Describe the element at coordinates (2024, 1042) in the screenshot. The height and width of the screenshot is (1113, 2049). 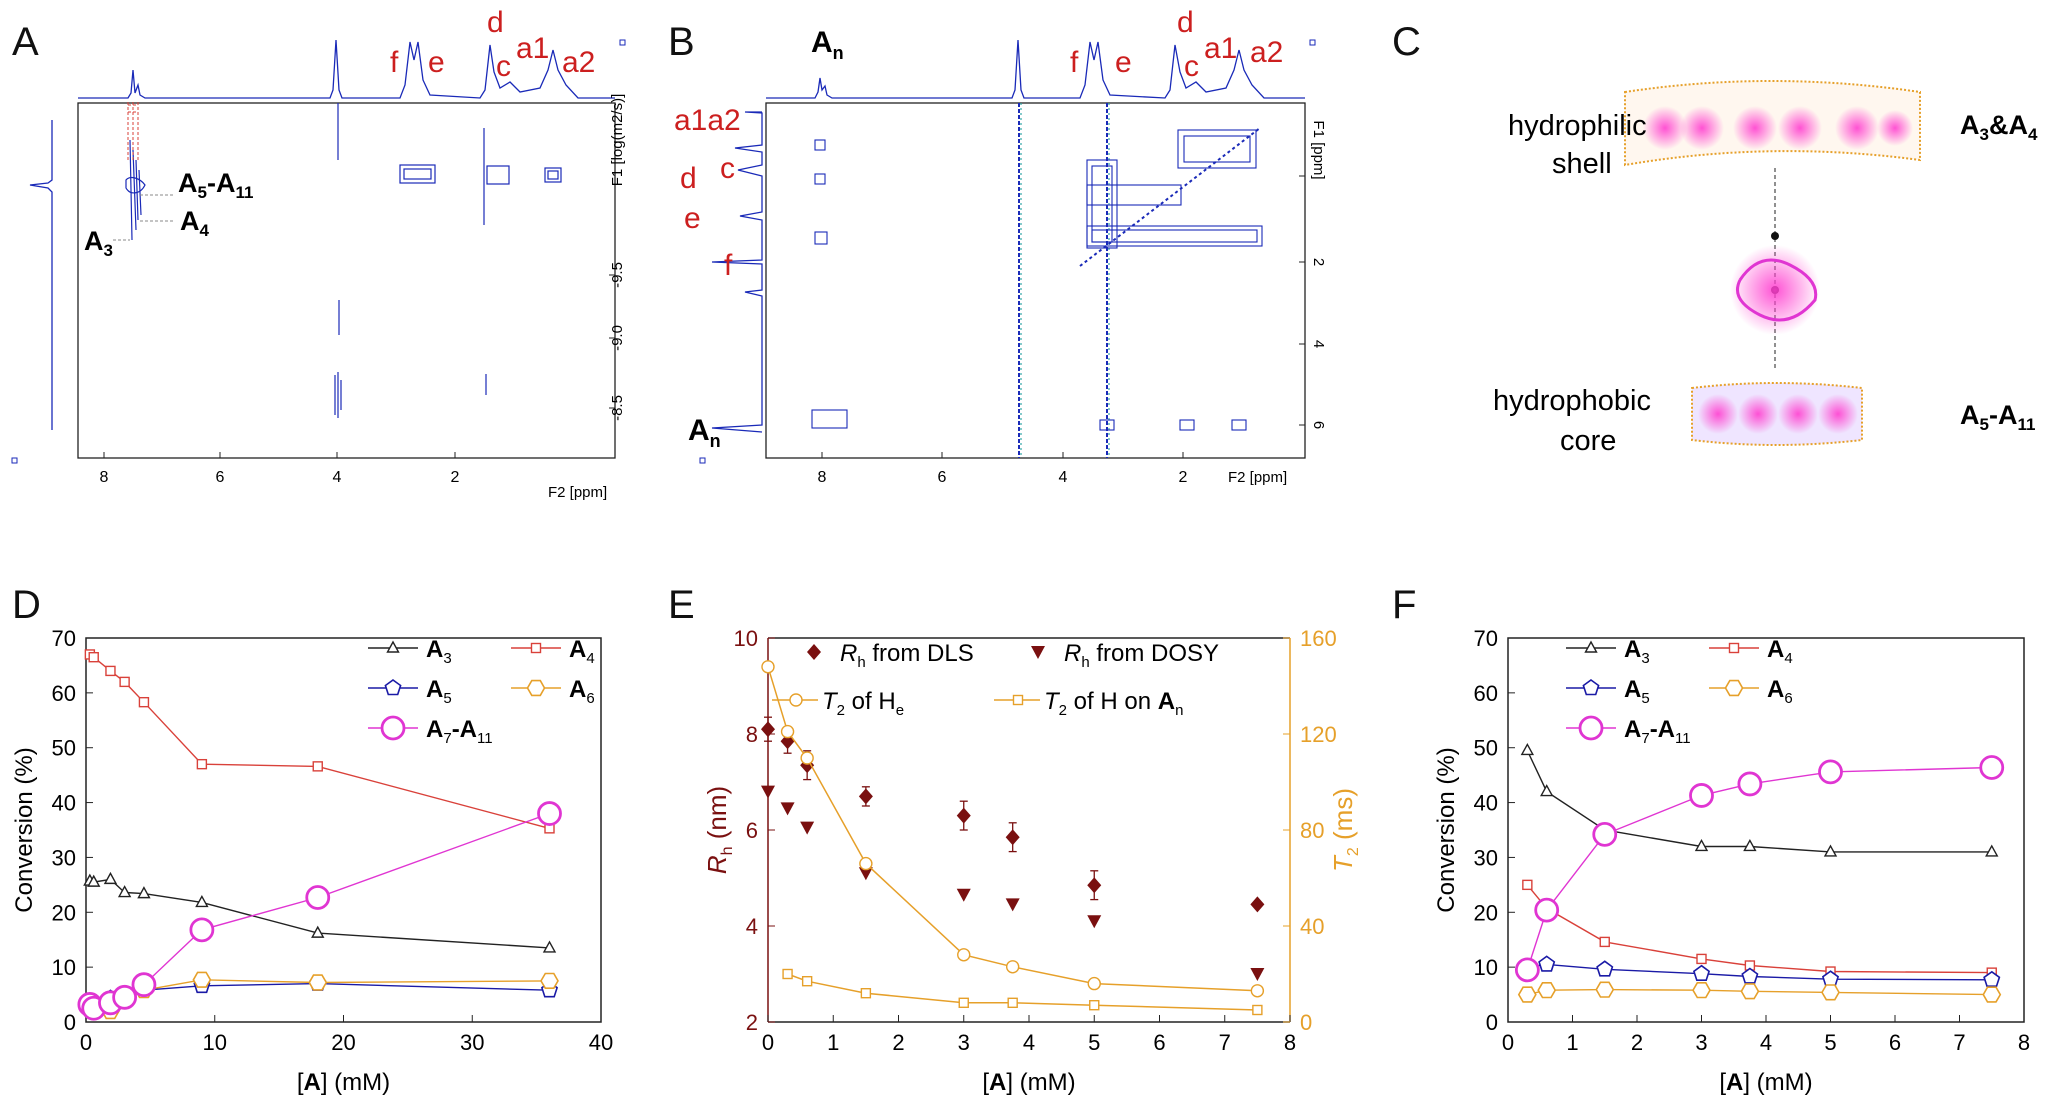
I see `x-tick-label: 8` at that location.